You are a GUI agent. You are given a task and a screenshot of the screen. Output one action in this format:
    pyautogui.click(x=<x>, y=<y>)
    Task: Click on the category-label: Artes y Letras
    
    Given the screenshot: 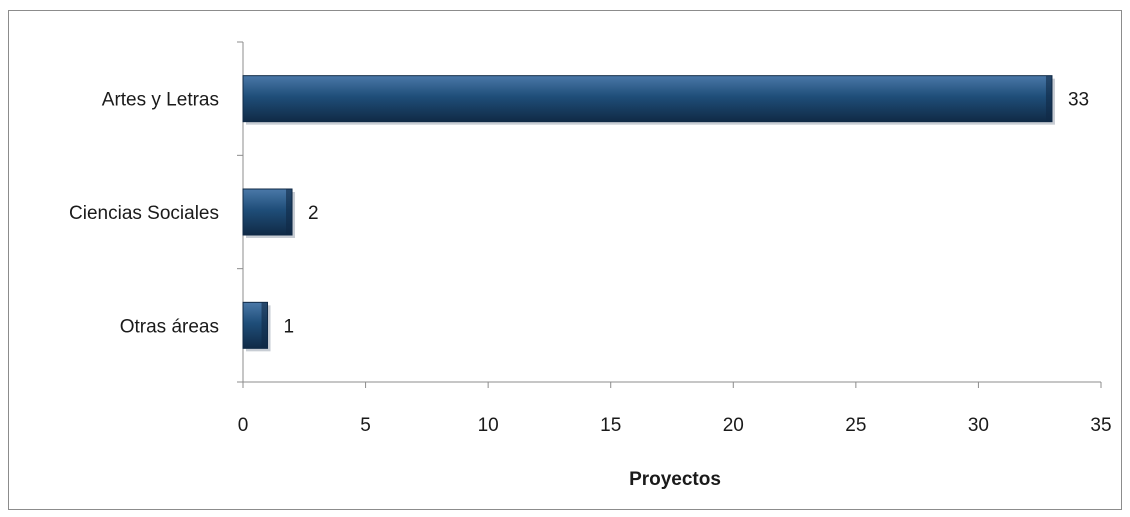 What is the action you would take?
    pyautogui.click(x=160, y=100)
    